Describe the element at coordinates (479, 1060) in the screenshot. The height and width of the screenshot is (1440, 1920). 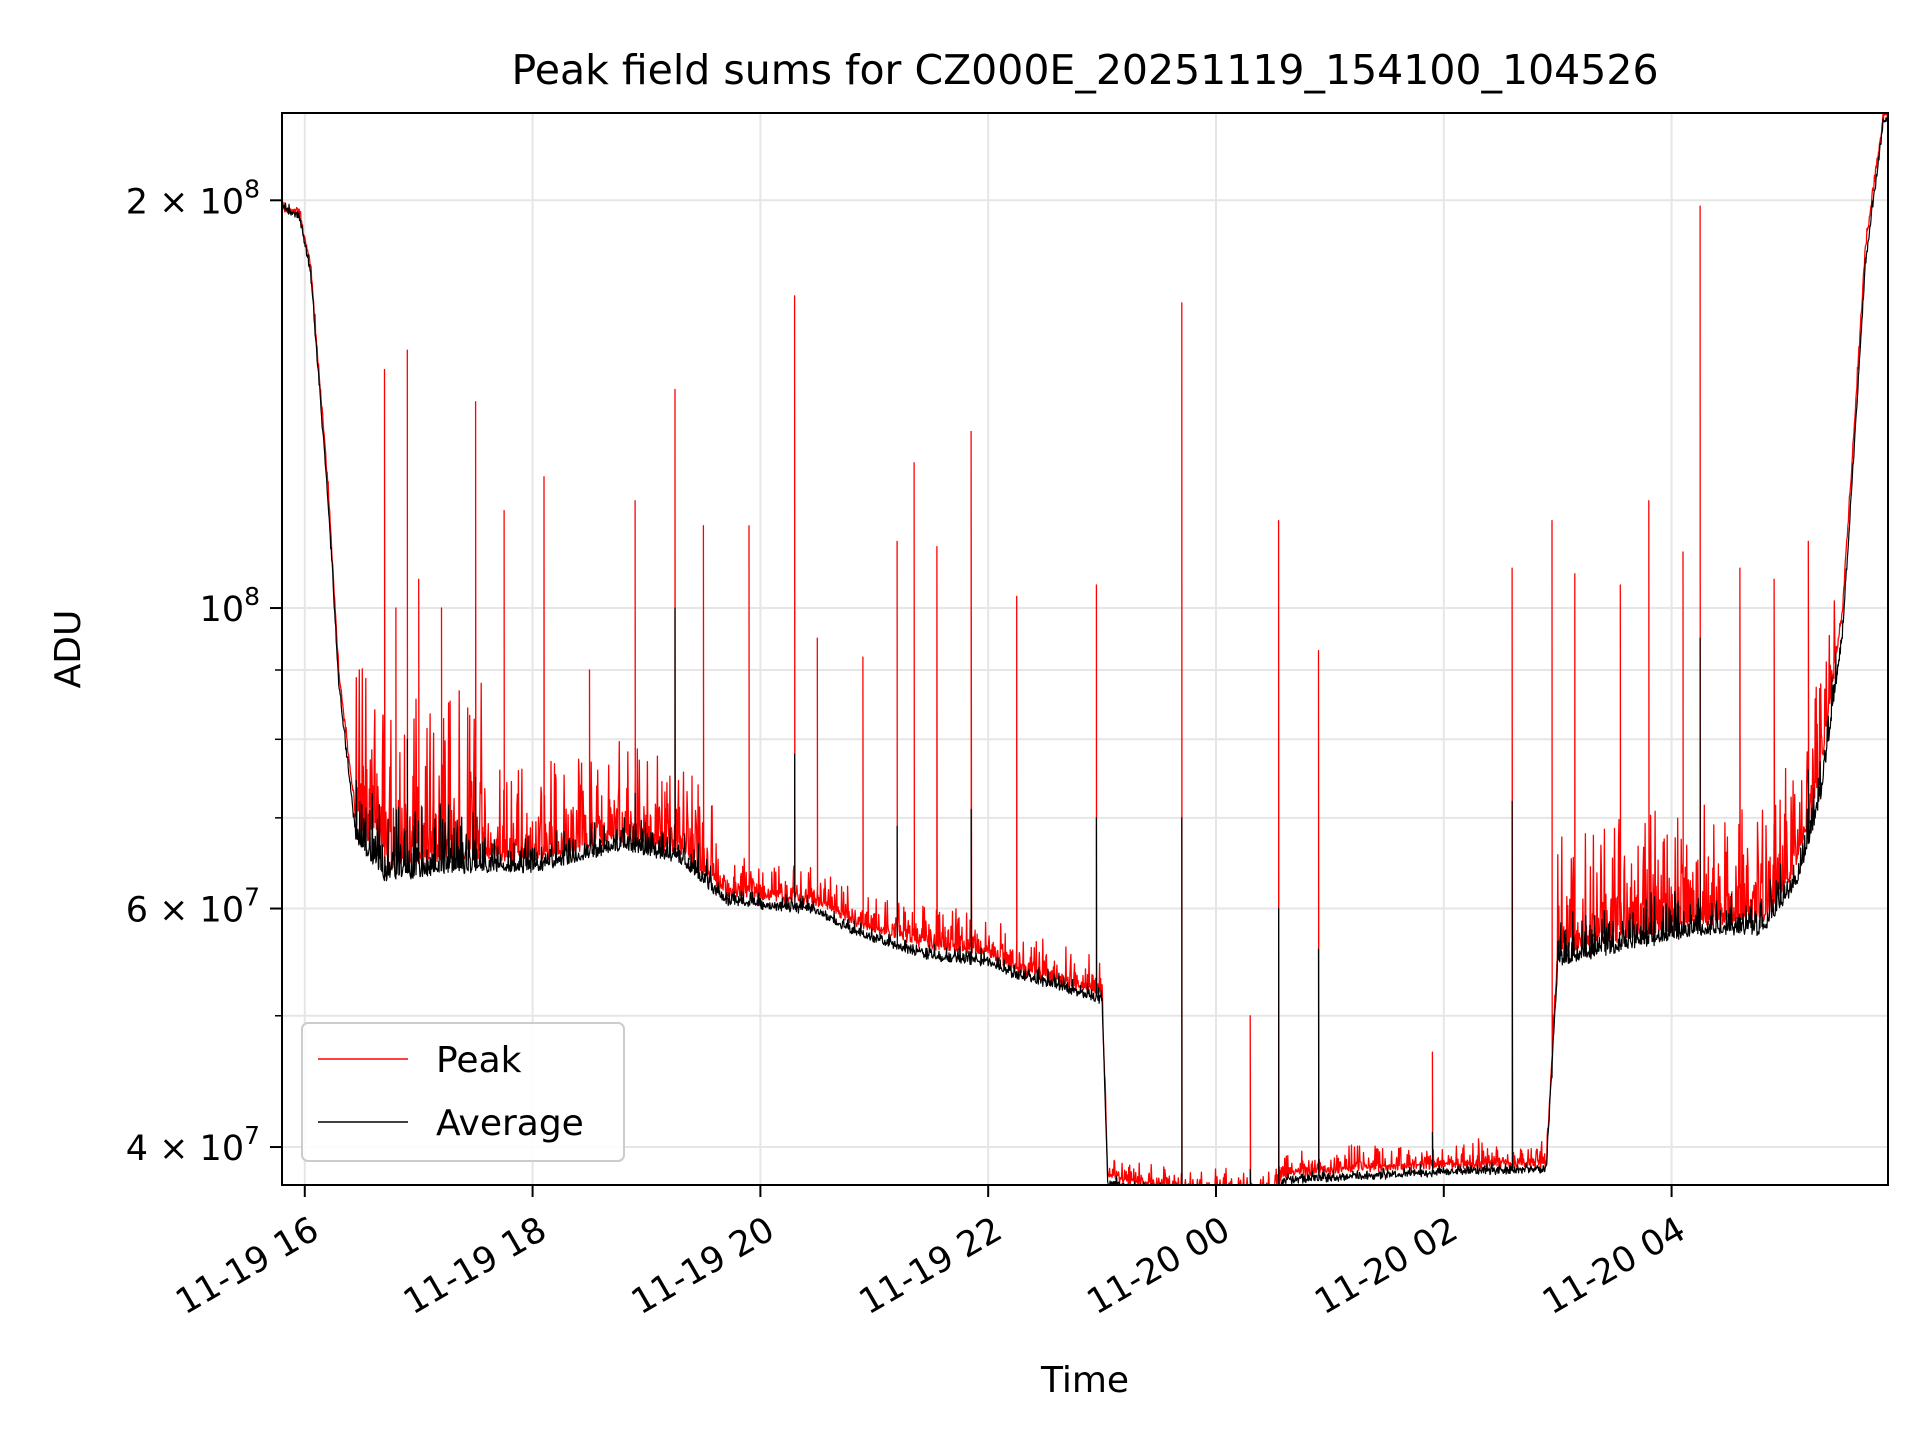
I see `legend-label-peak: Peak` at that location.